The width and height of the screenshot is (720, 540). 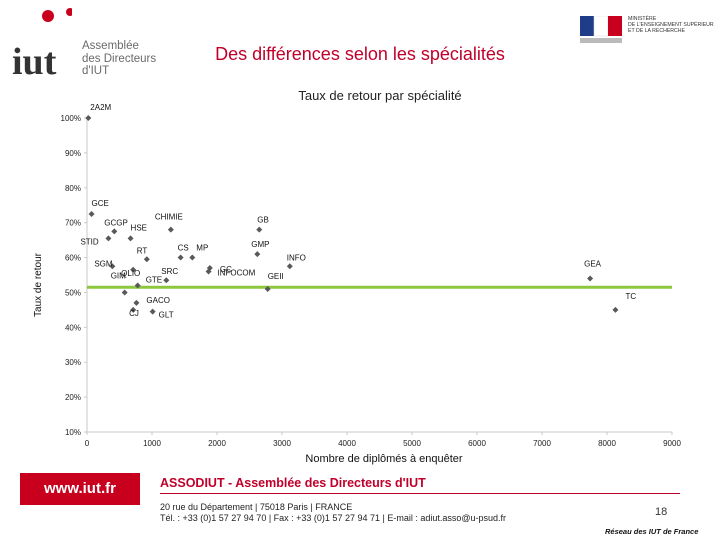 I want to click on data-point-label: CJ, so click(x=134, y=313).